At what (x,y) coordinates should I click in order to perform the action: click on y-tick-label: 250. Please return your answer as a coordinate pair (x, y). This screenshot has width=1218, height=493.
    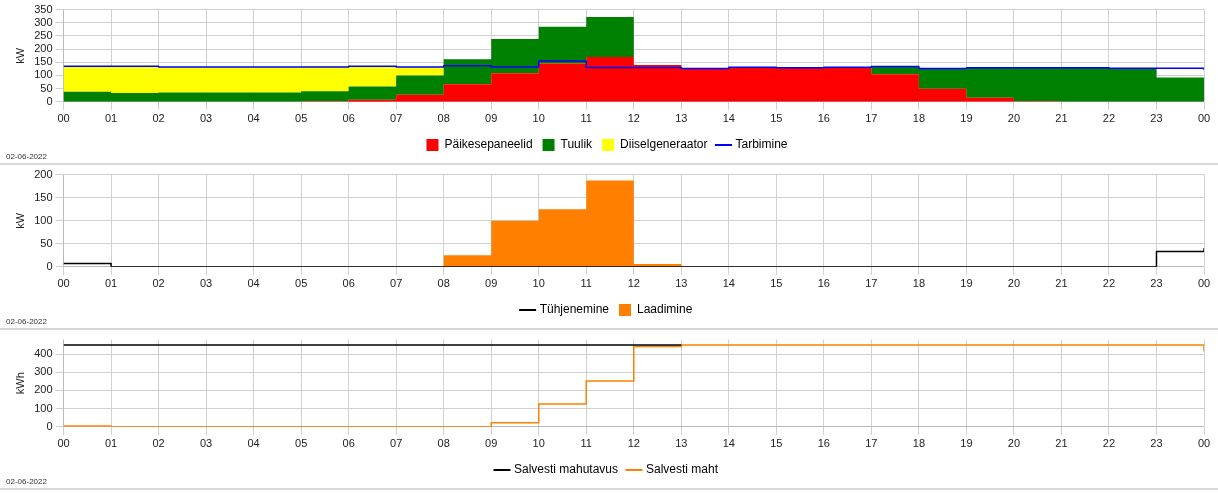
    Looking at the image, I should click on (43, 34).